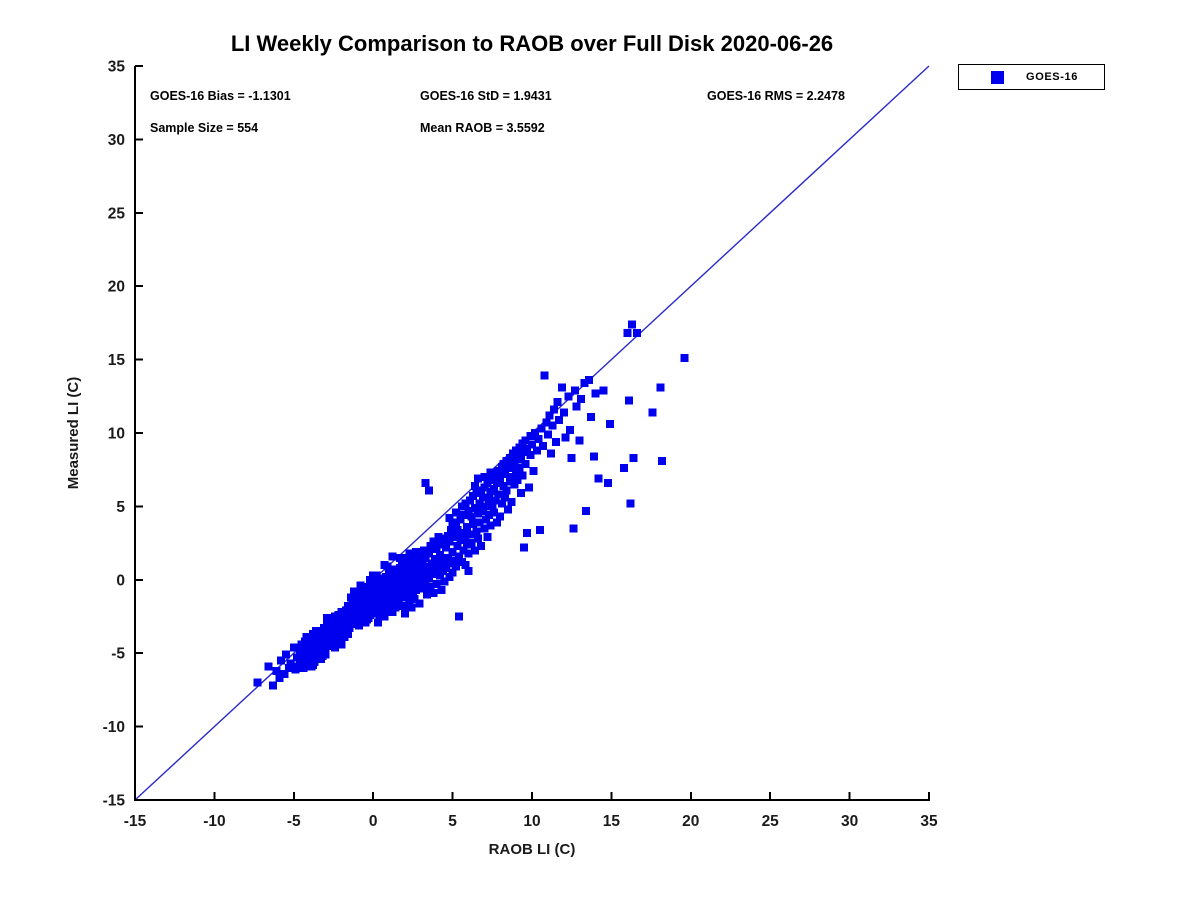 The image size is (1200, 900). What do you see at coordinates (776, 96) in the screenshot?
I see `stat-annotation-rms: GOES-16 RMS = 2.2478` at bounding box center [776, 96].